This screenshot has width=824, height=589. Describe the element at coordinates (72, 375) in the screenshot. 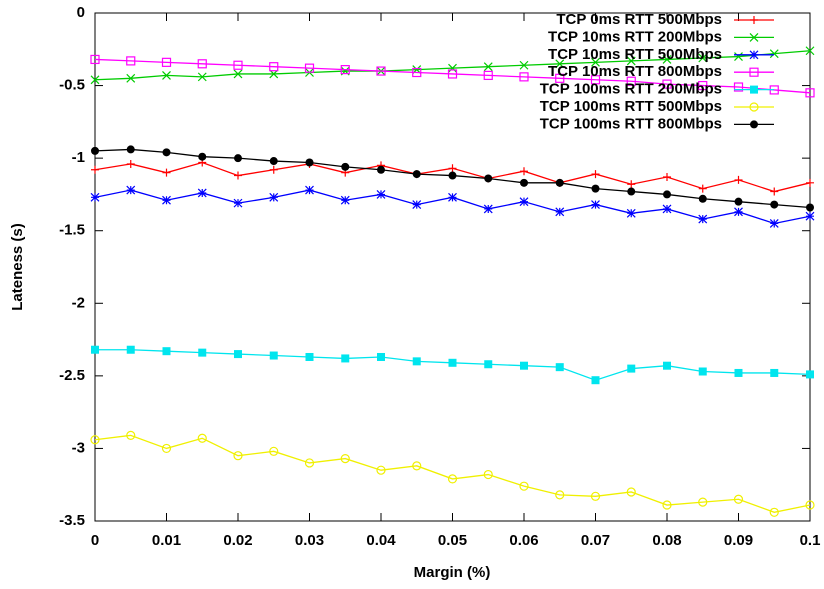

I see `y-tick-label: -2.5` at that location.